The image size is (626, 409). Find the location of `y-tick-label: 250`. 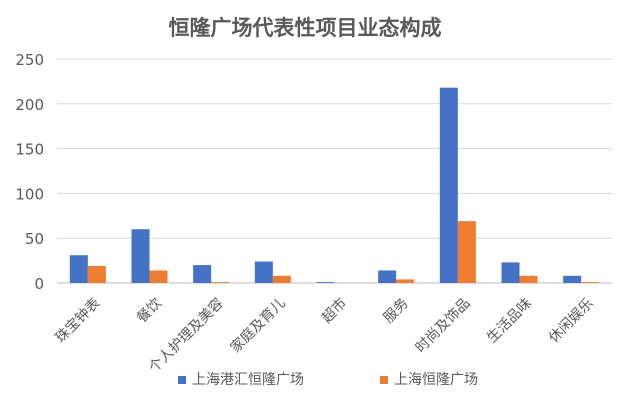

y-tick-label: 250 is located at coordinates (29, 60).